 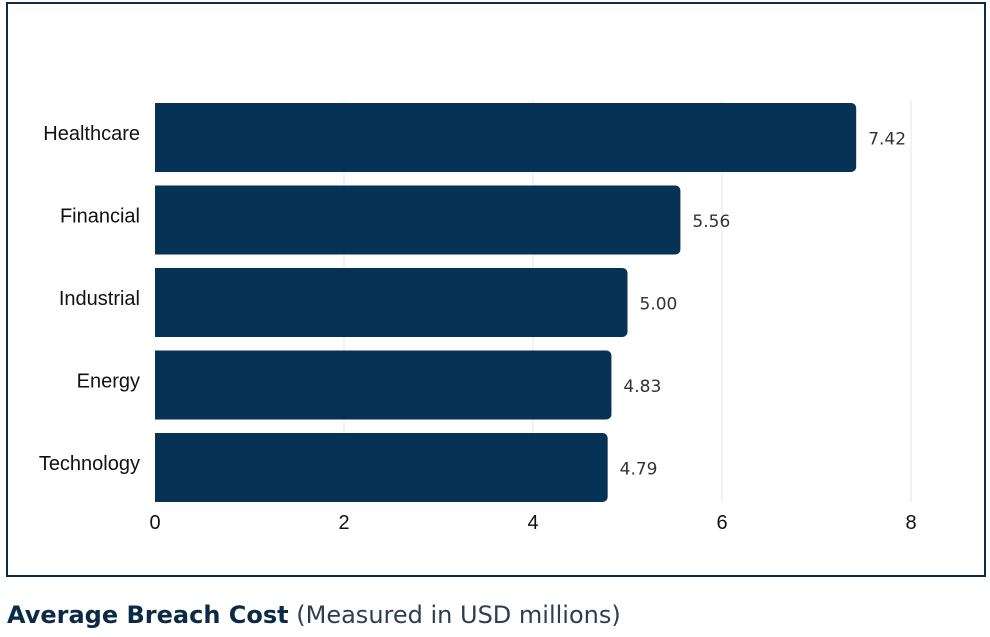 I want to click on value-label-industrial: 5.00, so click(x=659, y=305).